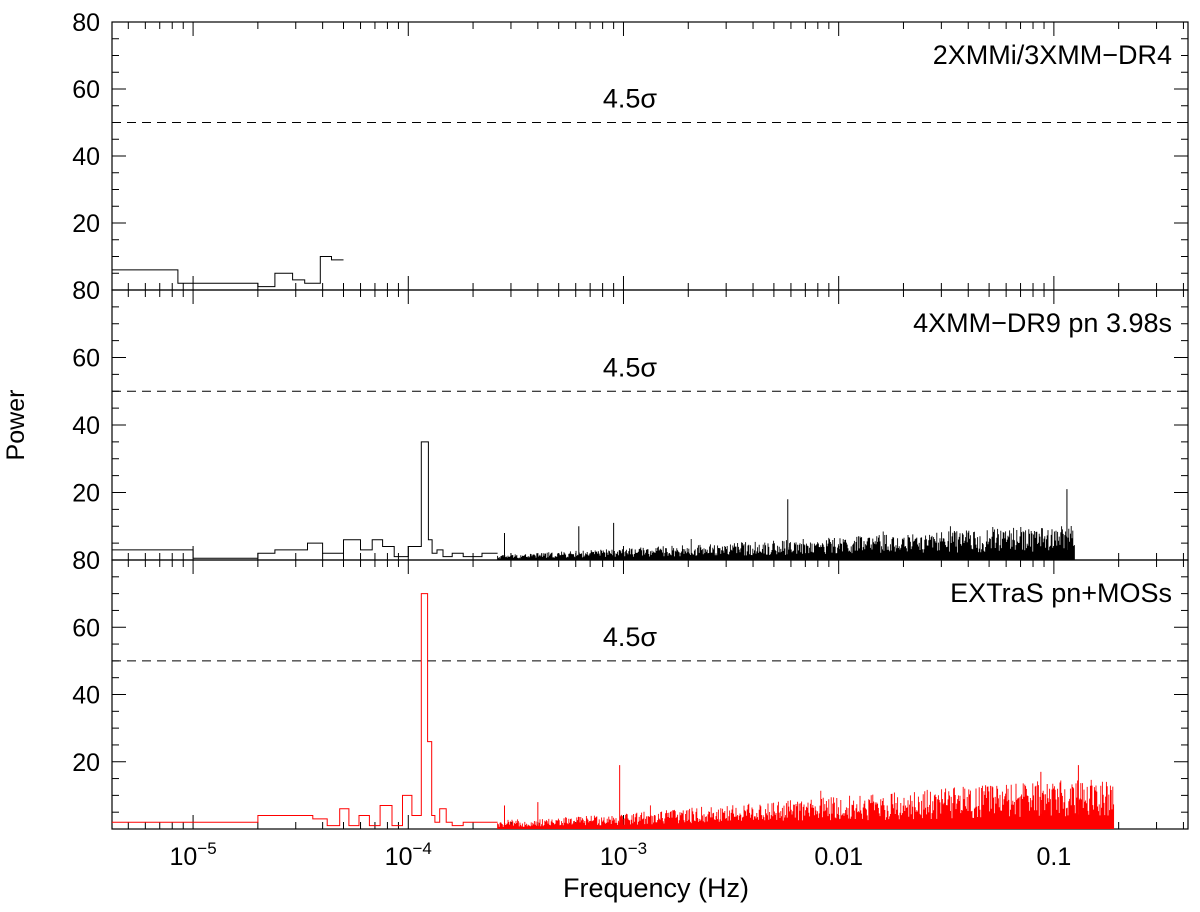  Describe the element at coordinates (1053, 857) in the screenshot. I see `x-tick-label: 0.1` at that location.